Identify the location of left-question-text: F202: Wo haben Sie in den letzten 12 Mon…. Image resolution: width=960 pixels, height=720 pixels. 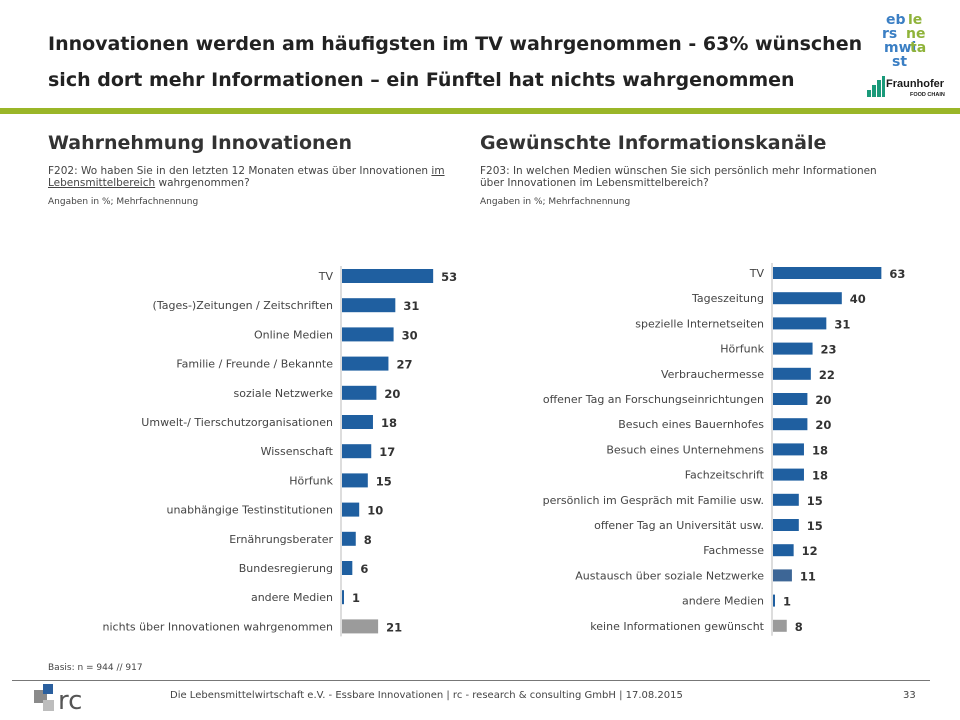
(240, 171).